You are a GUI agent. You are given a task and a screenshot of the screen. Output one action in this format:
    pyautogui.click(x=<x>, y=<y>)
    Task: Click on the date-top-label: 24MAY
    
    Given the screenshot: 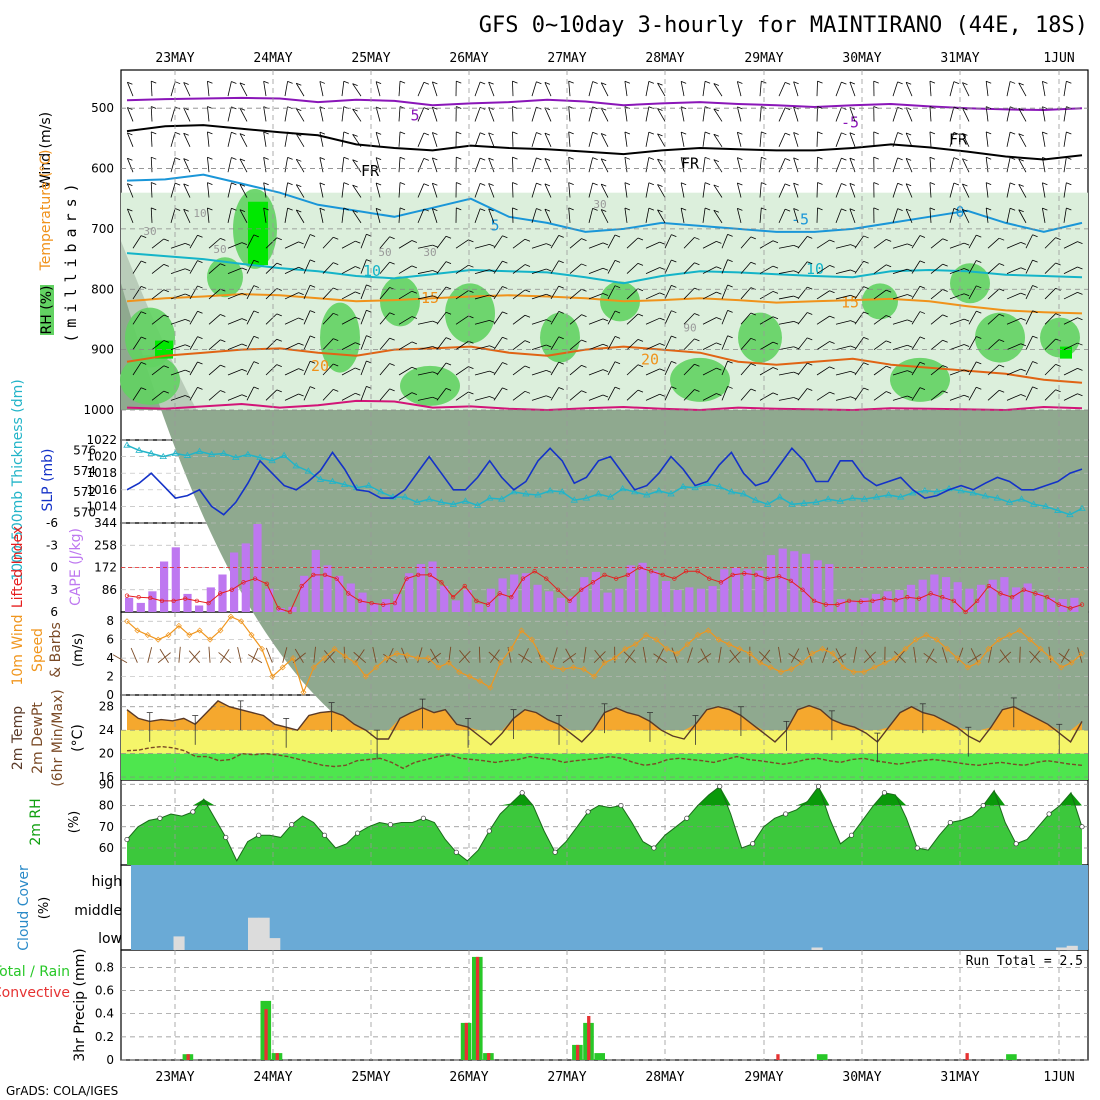 What is the action you would take?
    pyautogui.click(x=272, y=58)
    